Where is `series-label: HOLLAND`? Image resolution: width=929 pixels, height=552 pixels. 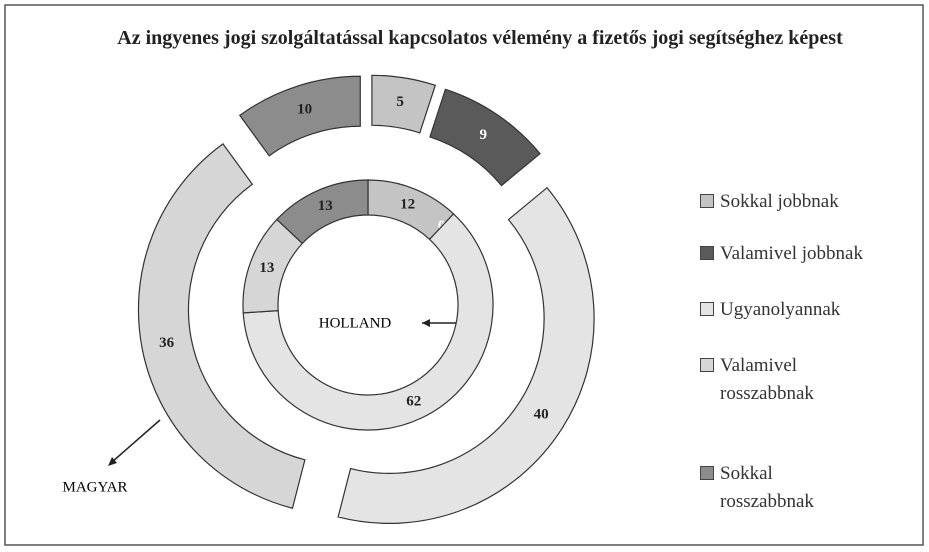 series-label: HOLLAND is located at coordinates (355, 323).